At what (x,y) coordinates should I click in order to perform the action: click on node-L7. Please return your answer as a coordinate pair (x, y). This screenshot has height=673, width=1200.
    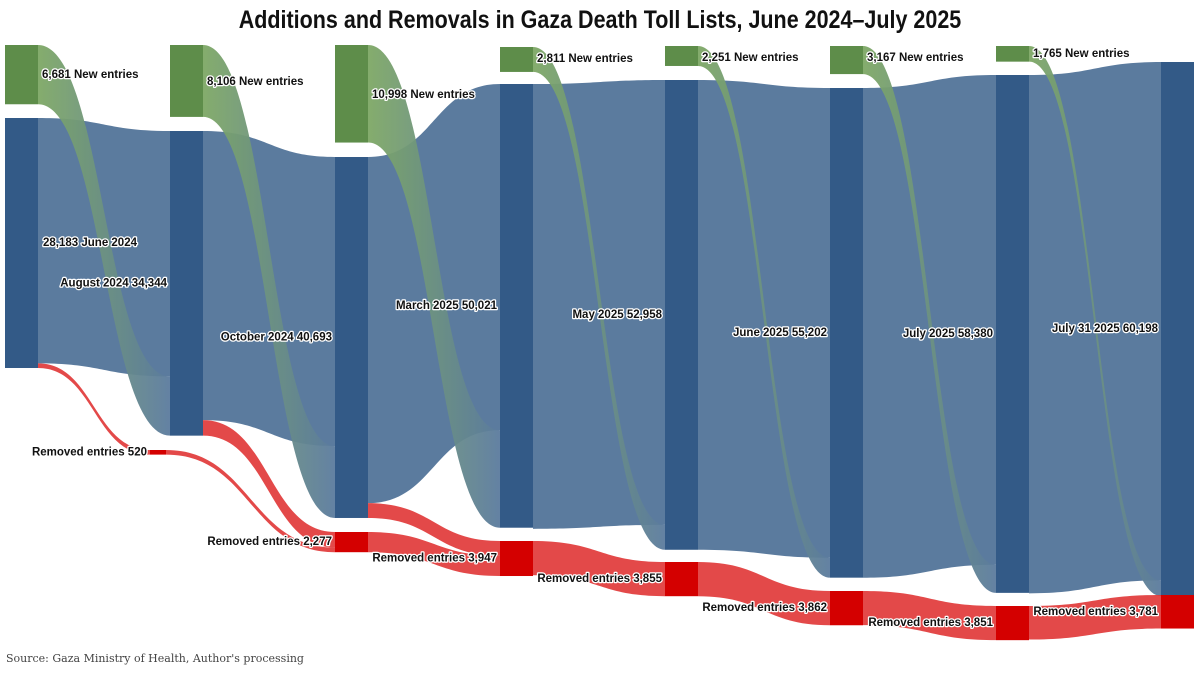
    Looking at the image, I should click on (1177, 329).